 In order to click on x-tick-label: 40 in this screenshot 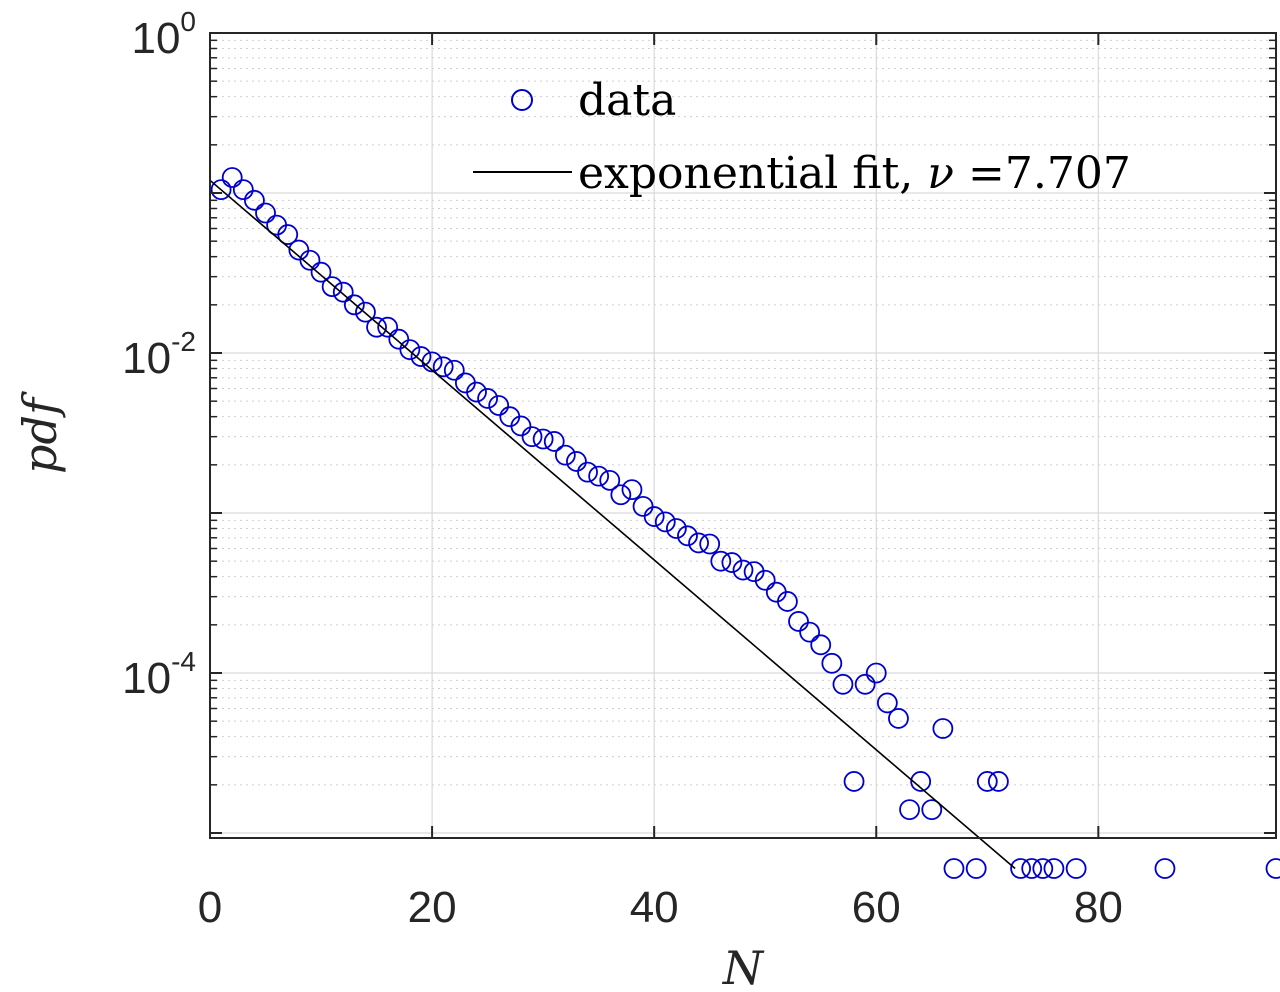, I will do `click(654, 907)`.